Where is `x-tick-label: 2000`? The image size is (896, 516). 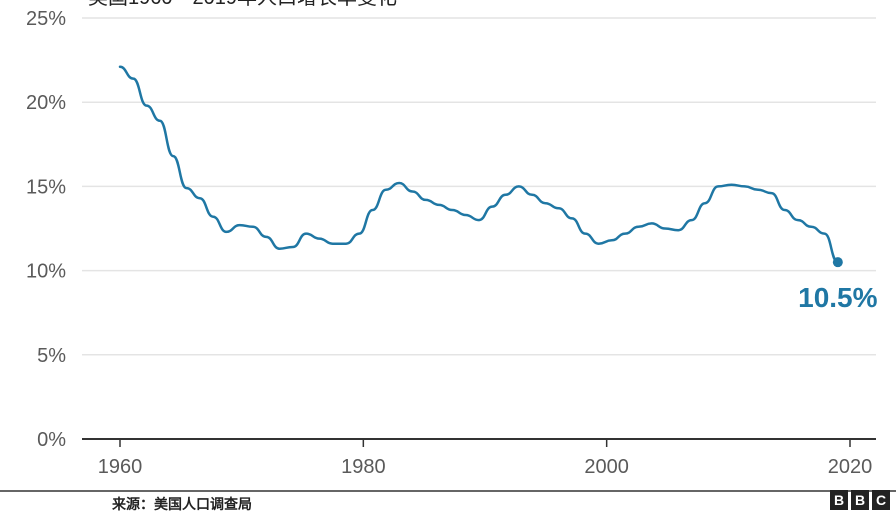 x-tick-label: 2000 is located at coordinates (606, 467).